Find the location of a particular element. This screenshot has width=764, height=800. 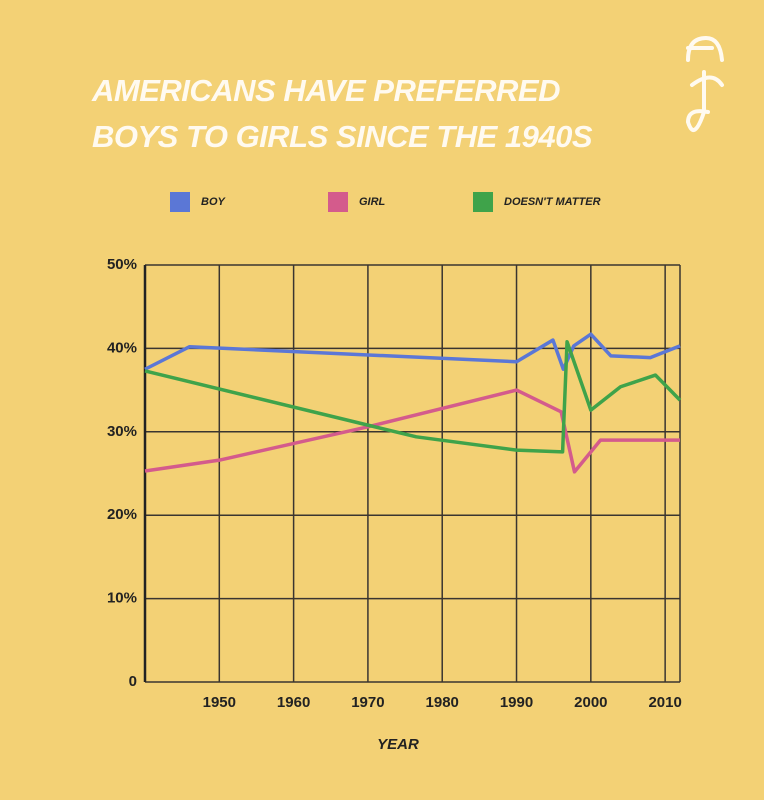

x-tick-label: 1960 is located at coordinates (293, 702).